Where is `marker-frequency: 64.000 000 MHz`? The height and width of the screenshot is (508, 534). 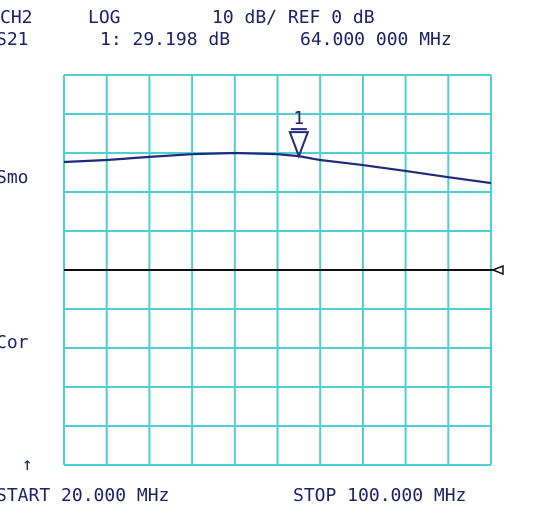
marker-frequency: 64.000 000 MHz is located at coordinates (376, 39).